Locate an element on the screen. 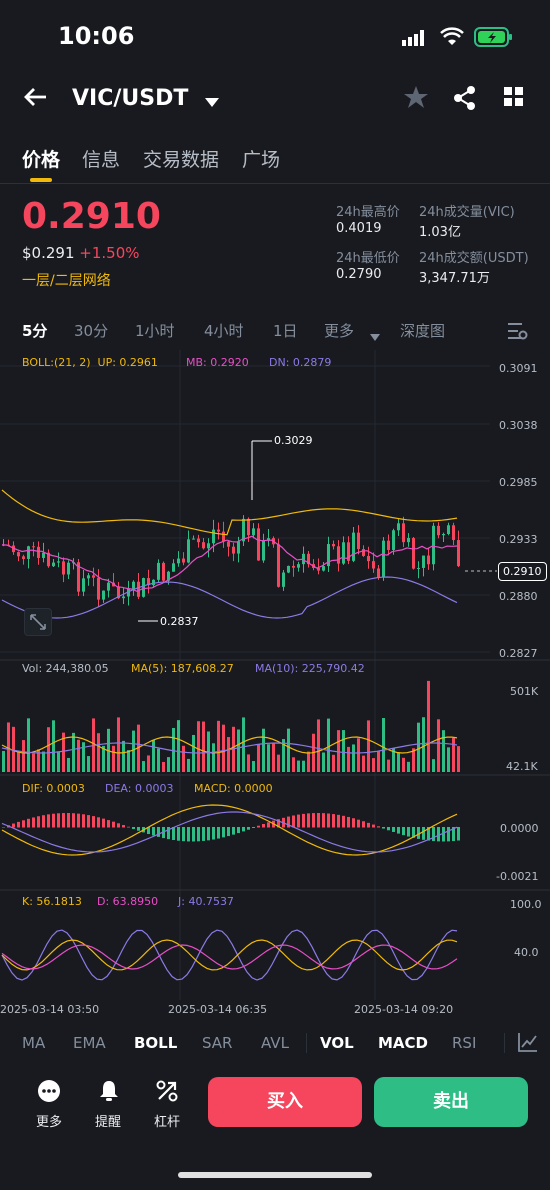 This screenshot has width=550, height=1190. ind-boll: BOLL is located at coordinates (156, 1043).